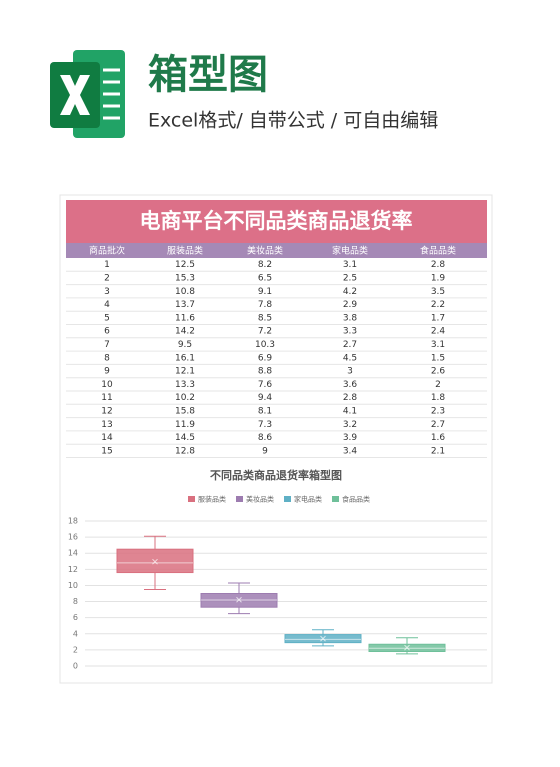  Describe the element at coordinates (75, 649) in the screenshot. I see `y-tick-label: 2` at that location.